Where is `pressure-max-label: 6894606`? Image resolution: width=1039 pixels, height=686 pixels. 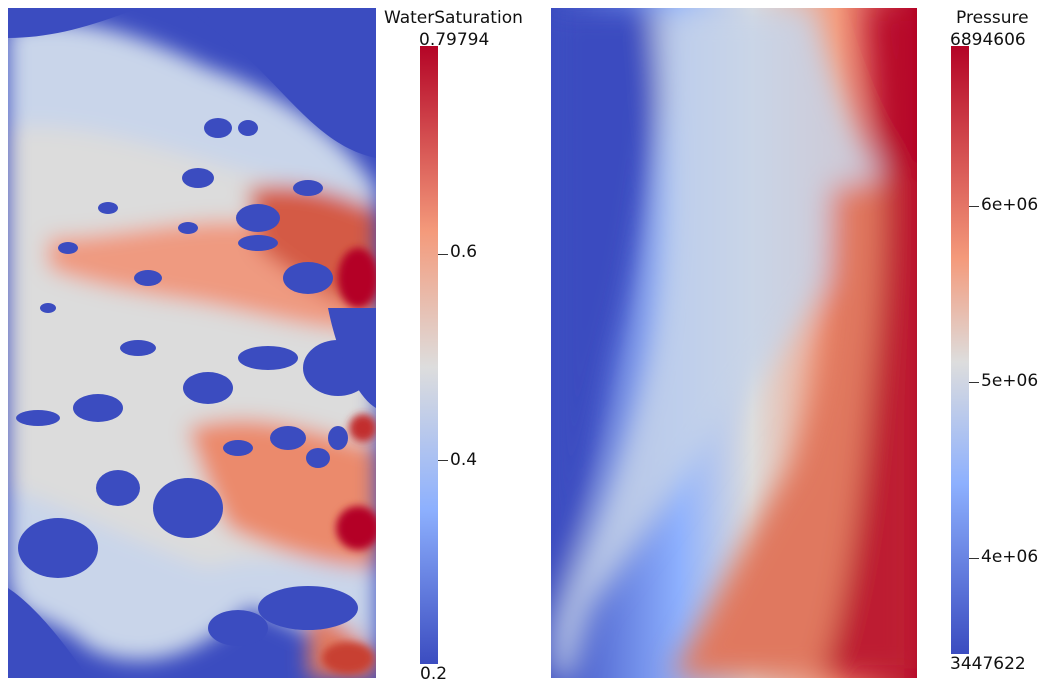
pressure-max-label: 6894606 is located at coordinates (988, 40).